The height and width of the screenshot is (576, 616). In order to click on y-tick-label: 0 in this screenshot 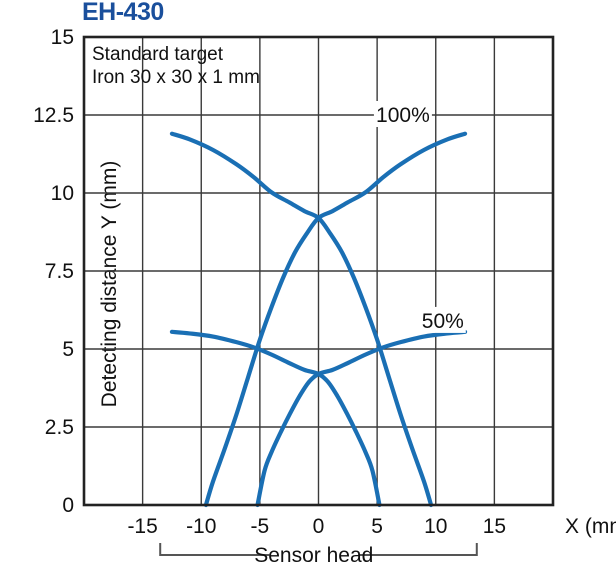, I will do `click(68, 505)`.